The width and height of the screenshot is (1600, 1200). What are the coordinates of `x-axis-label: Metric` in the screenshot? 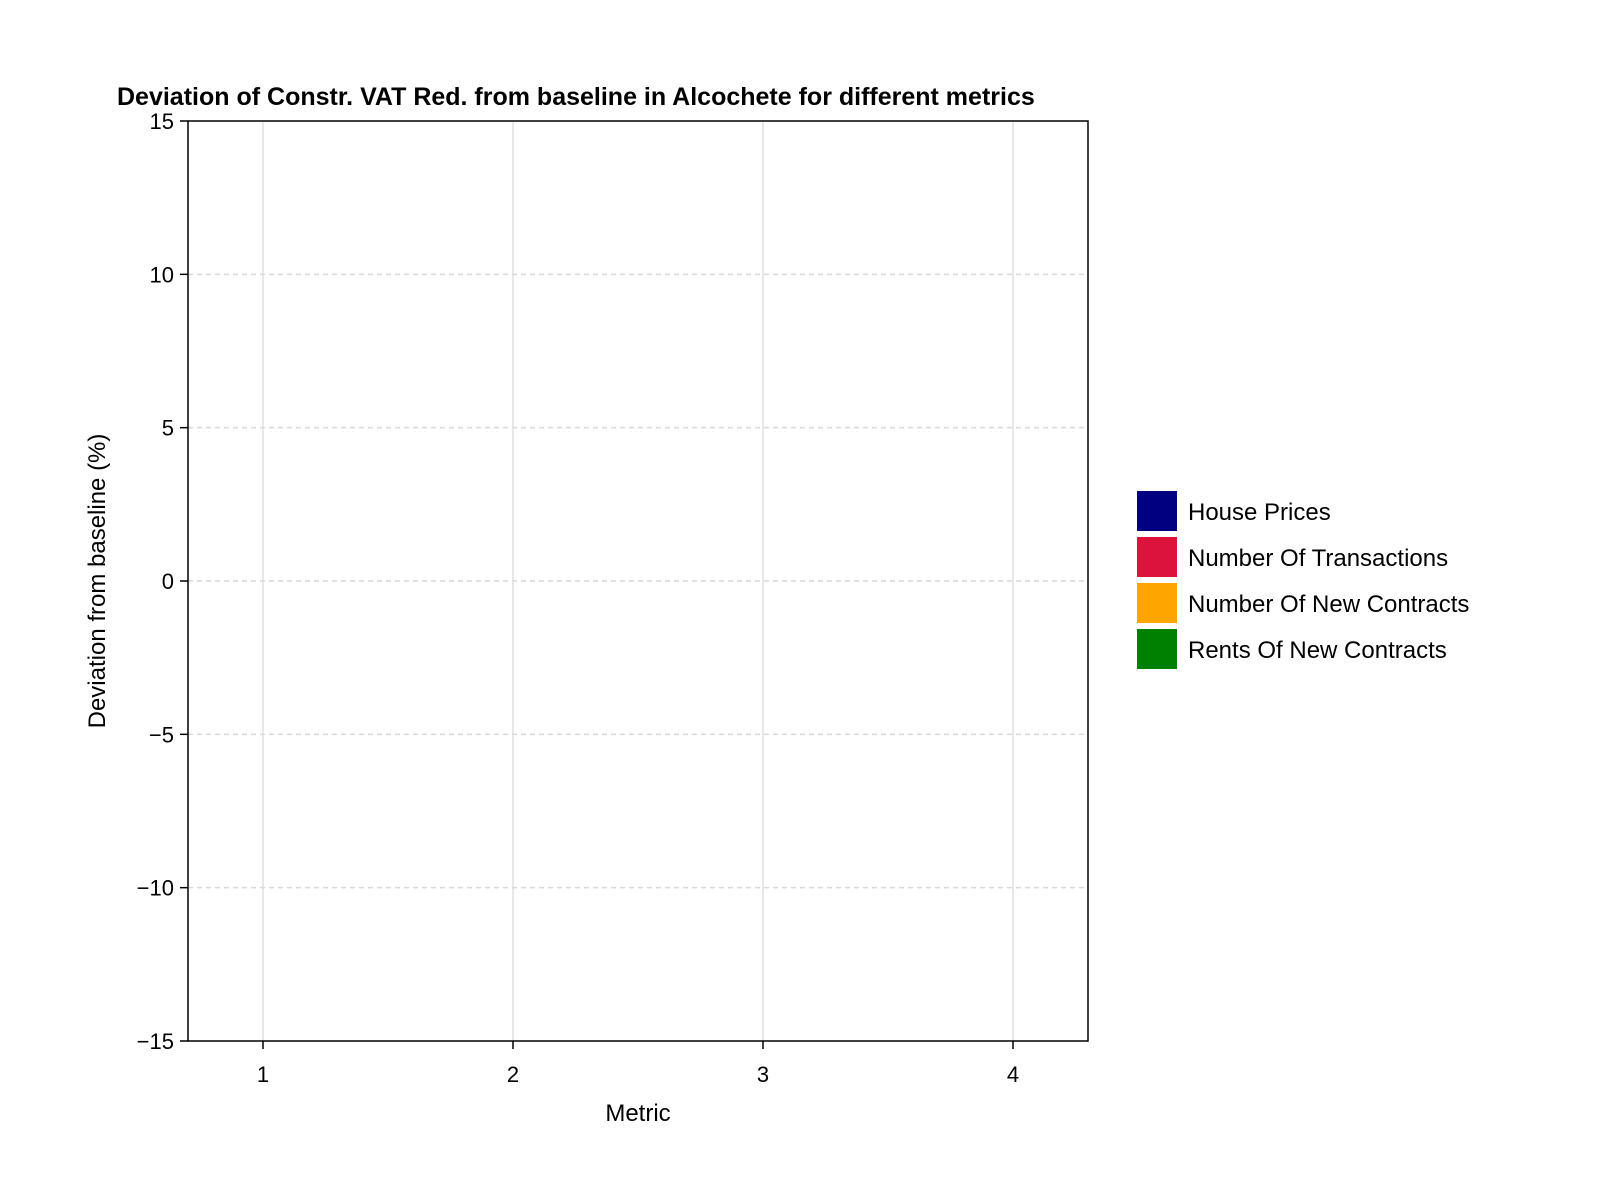 It's located at (637, 1113).